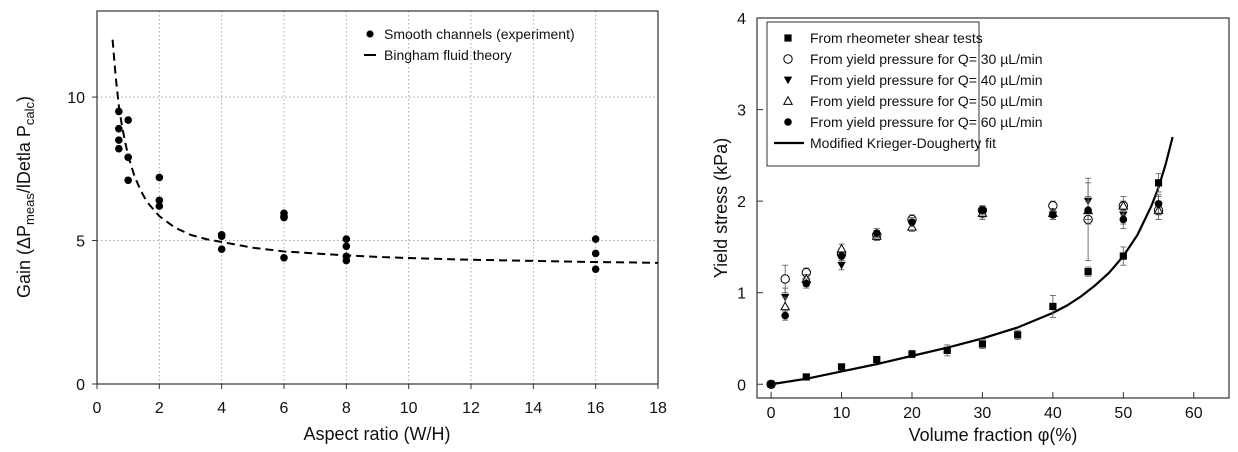  What do you see at coordinates (741, 19) in the screenshot?
I see `right-y-tick-label: 4` at bounding box center [741, 19].